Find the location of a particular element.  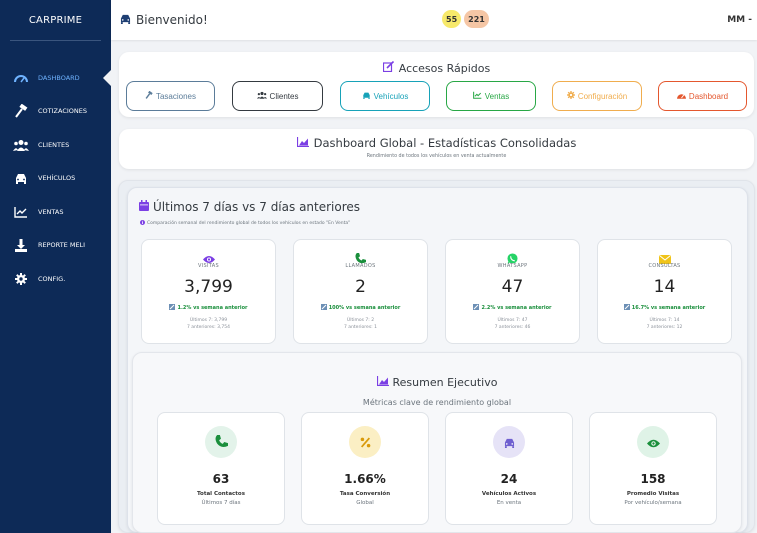

sidebar-item-ventas: VENTAS is located at coordinates (55, 212).